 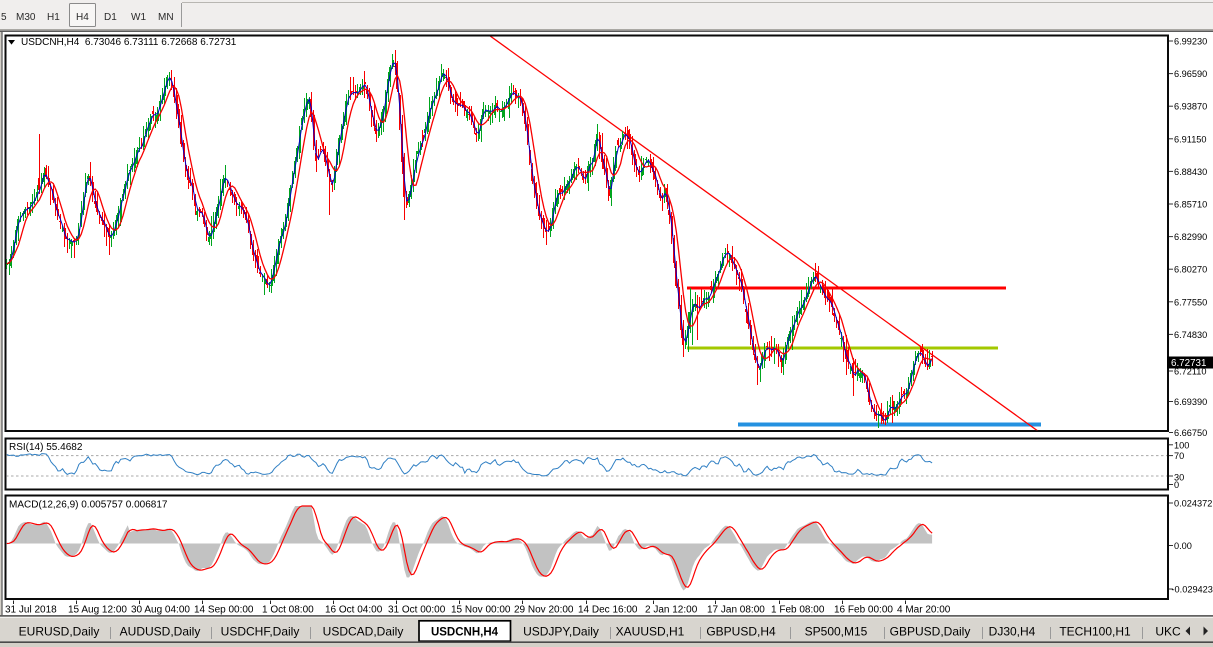 I want to click on svg-text: 30 Aug 04:00, so click(x=160, y=610).